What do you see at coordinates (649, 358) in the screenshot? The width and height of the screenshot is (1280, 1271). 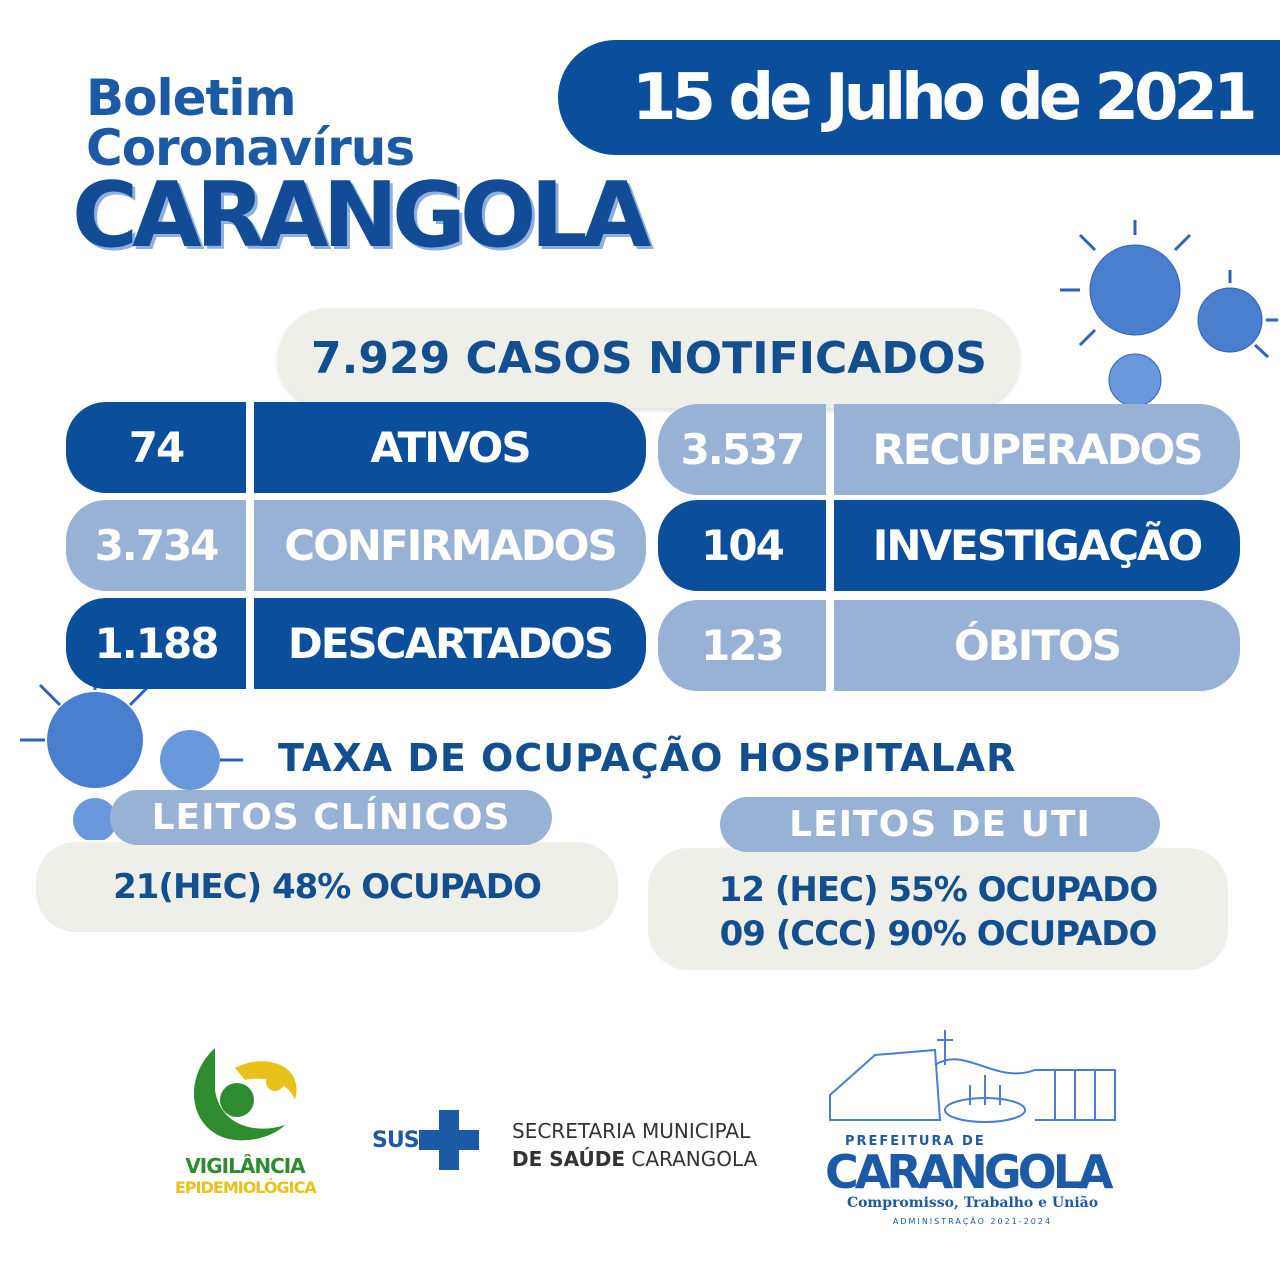 I see `casos-notificados: 7.929 CASOS NOTIFICADOS` at bounding box center [649, 358].